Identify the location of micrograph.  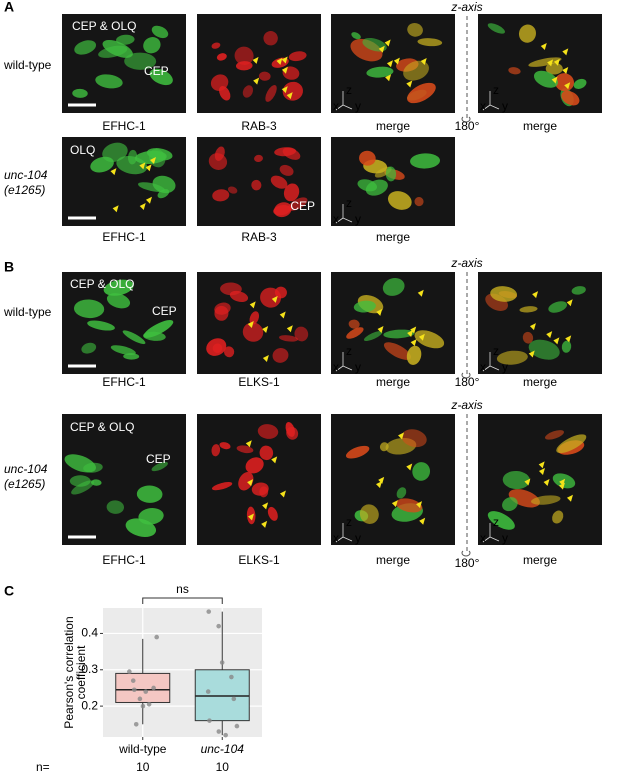
(393, 63).